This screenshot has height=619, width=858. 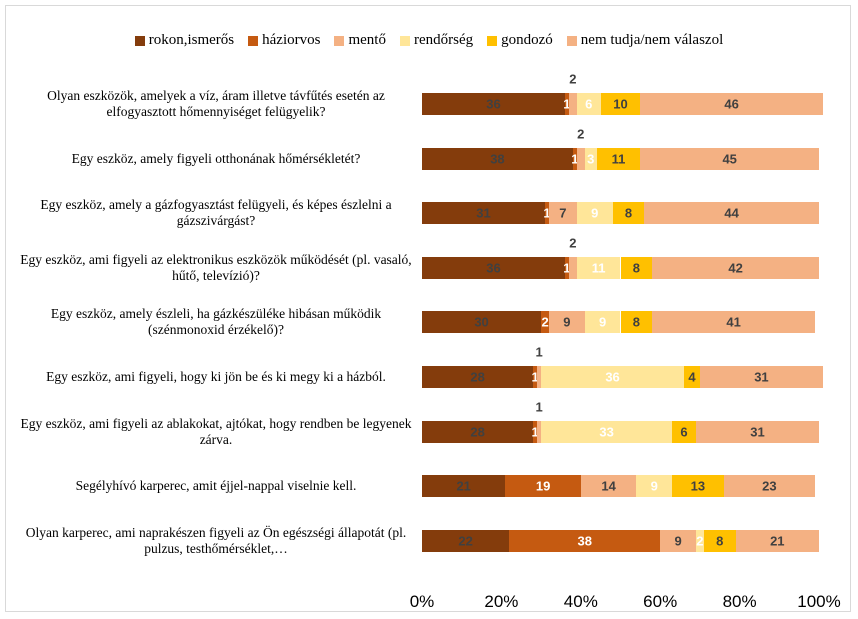 What do you see at coordinates (291, 40) in the screenshot?
I see `legend-label: háziorvos` at bounding box center [291, 40].